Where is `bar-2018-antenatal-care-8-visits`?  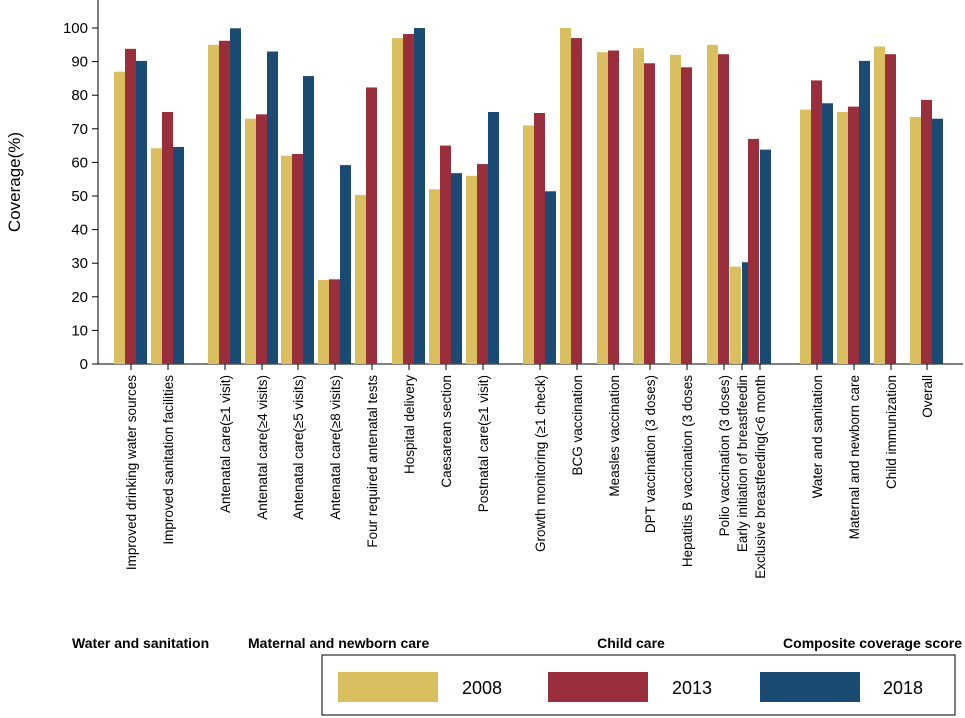
bar-2018-antenatal-care-8-visits is located at coordinates (345, 264).